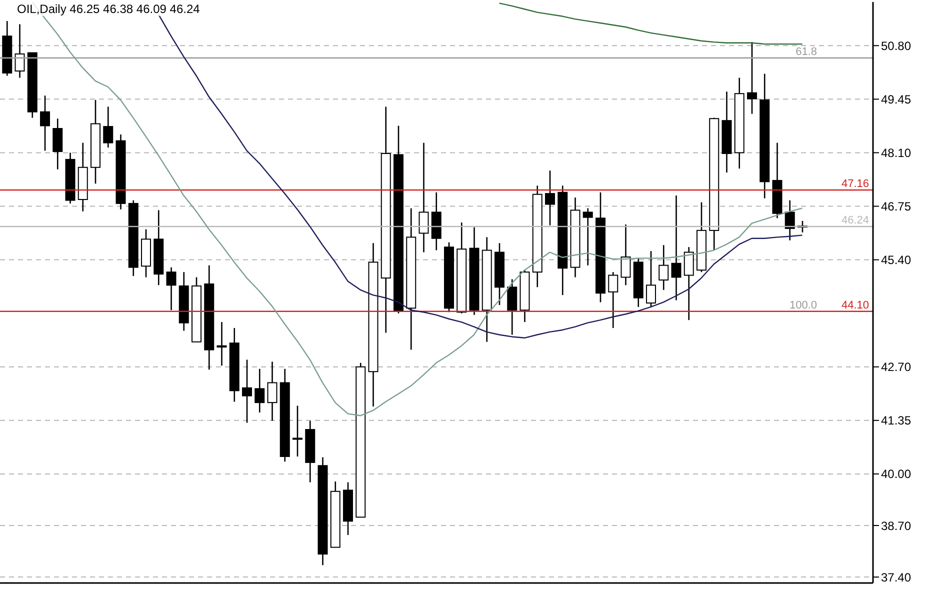 The height and width of the screenshot is (593, 948). What do you see at coordinates (650, 23) in the screenshot?
I see `line-series` at bounding box center [650, 23].